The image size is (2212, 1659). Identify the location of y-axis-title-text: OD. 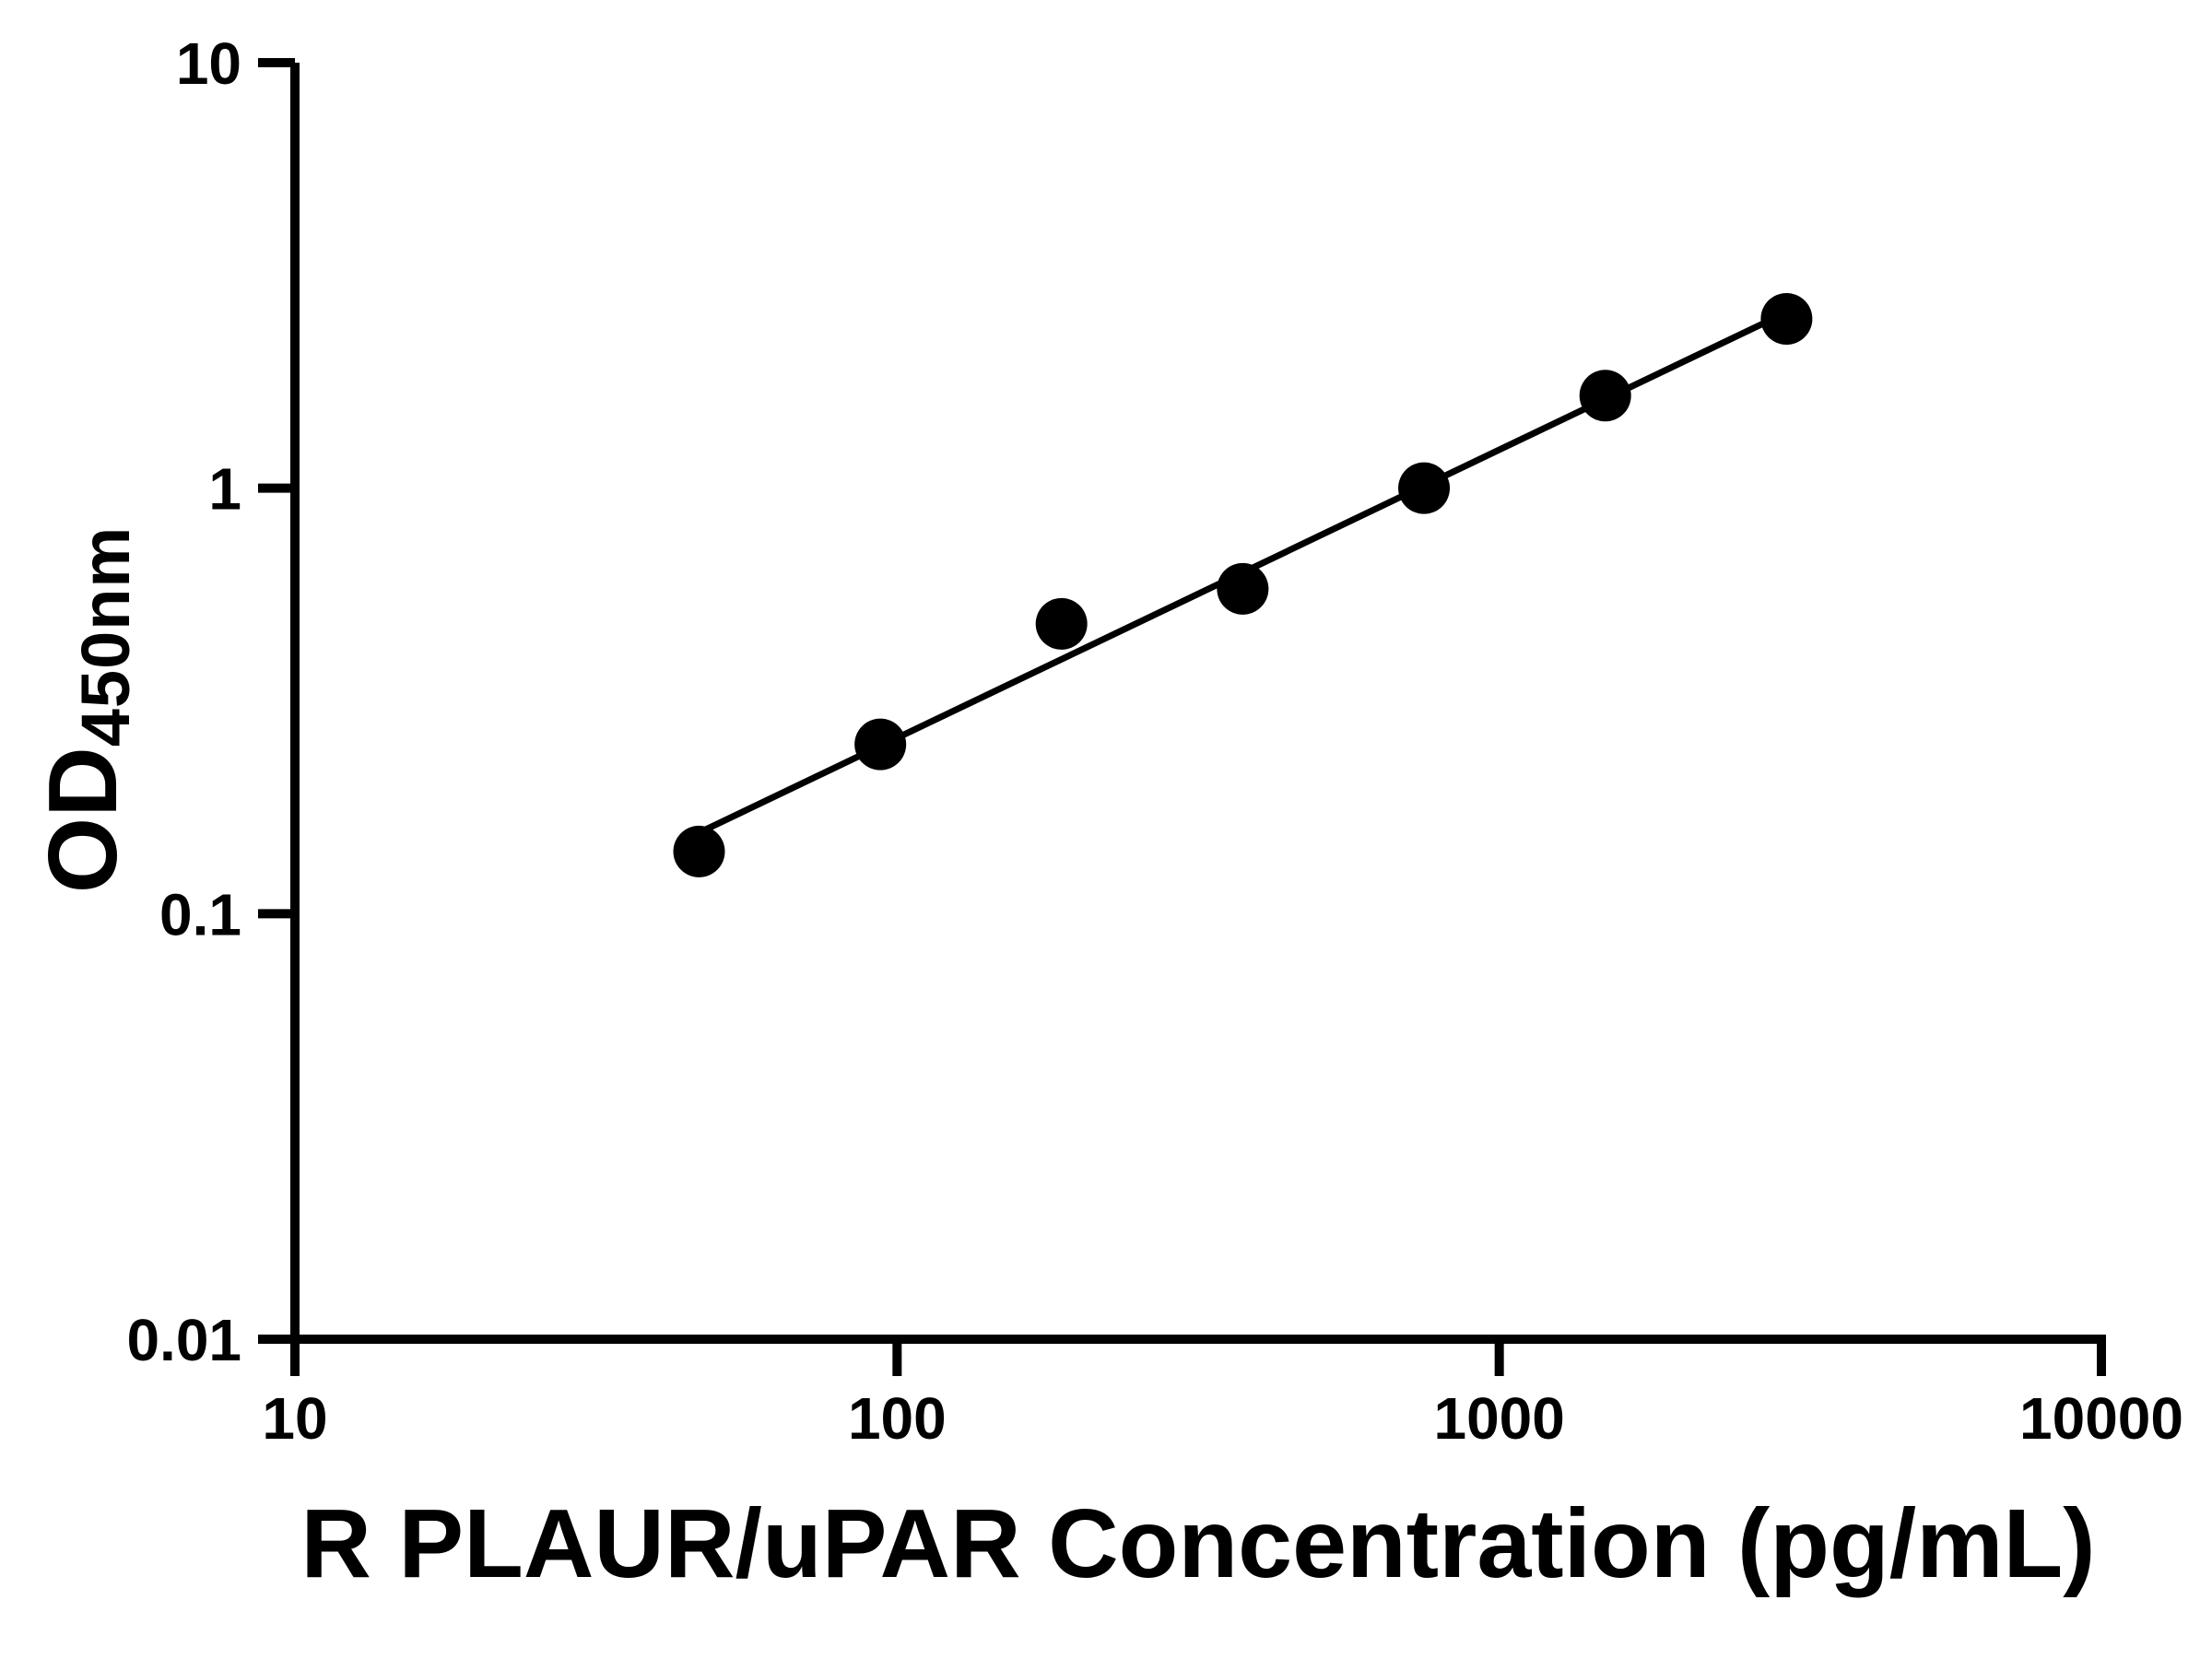
(83, 820).